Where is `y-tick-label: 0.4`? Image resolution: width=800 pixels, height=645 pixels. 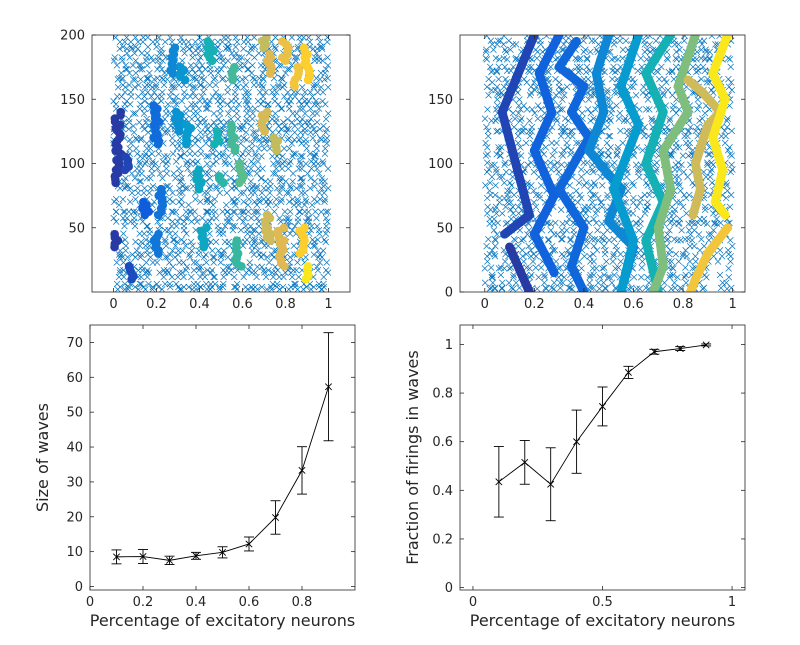
y-tick-label: 0.4 is located at coordinates (442, 491).